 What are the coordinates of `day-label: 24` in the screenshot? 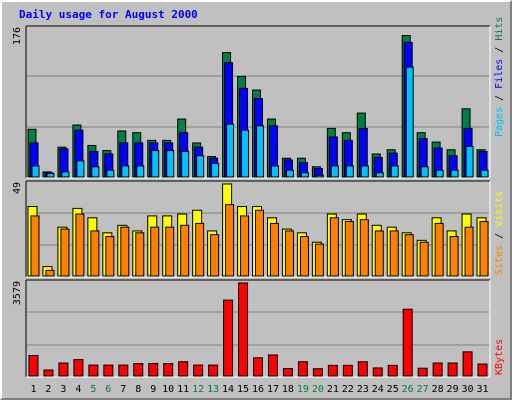 It's located at (378, 389).